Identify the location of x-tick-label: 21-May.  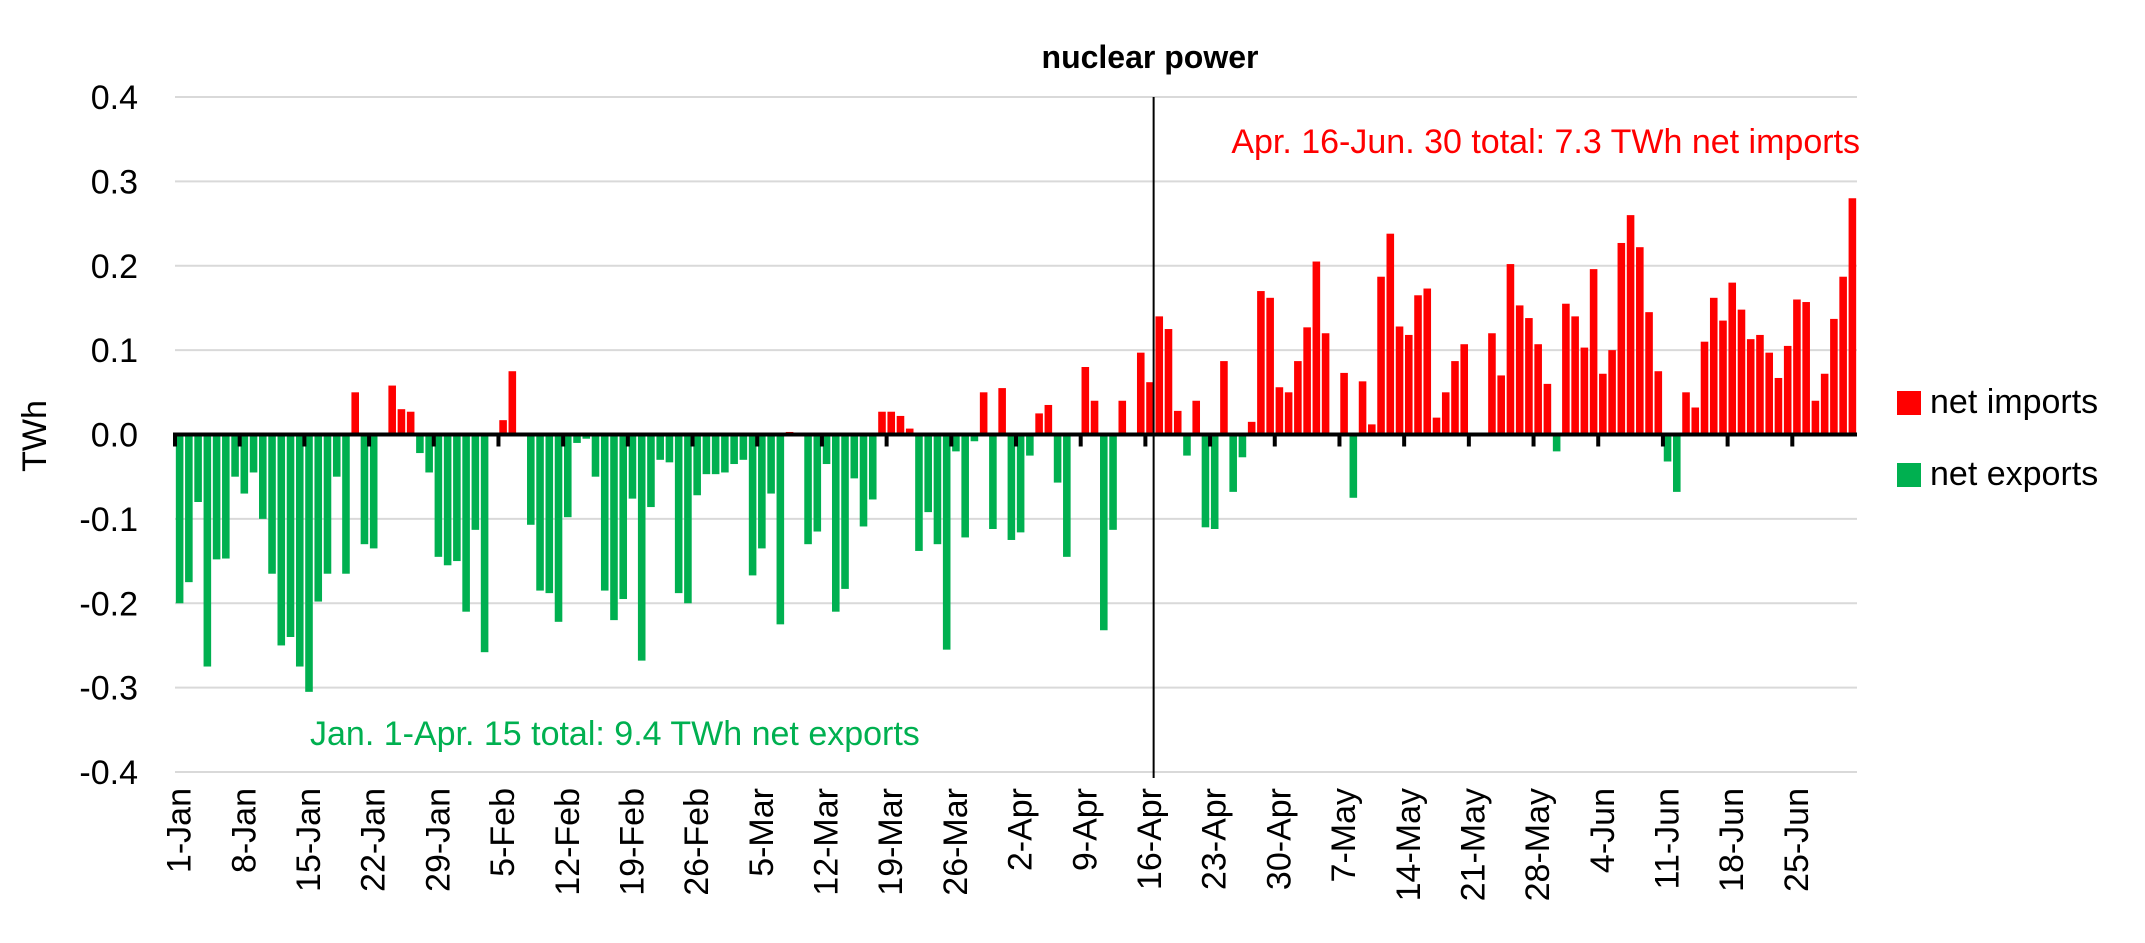
(1473, 844).